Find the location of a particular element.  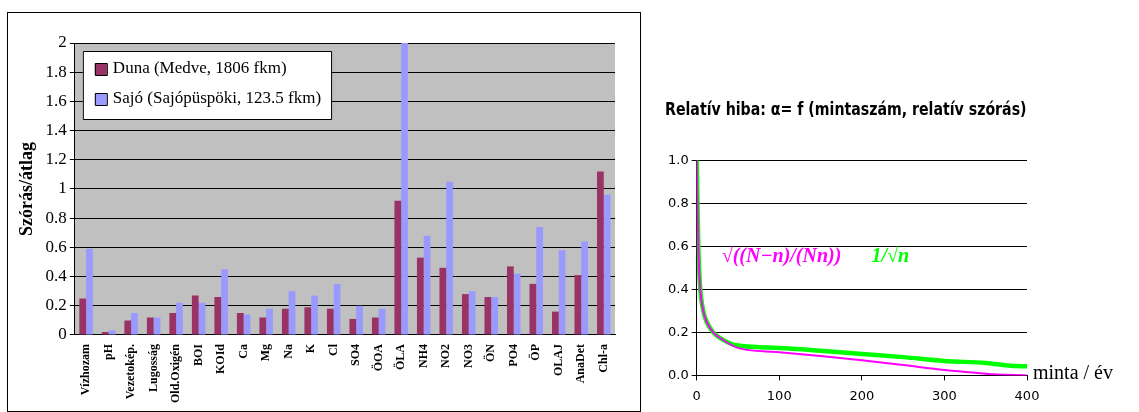

x-tick-label: PO4 is located at coordinates (512, 355).